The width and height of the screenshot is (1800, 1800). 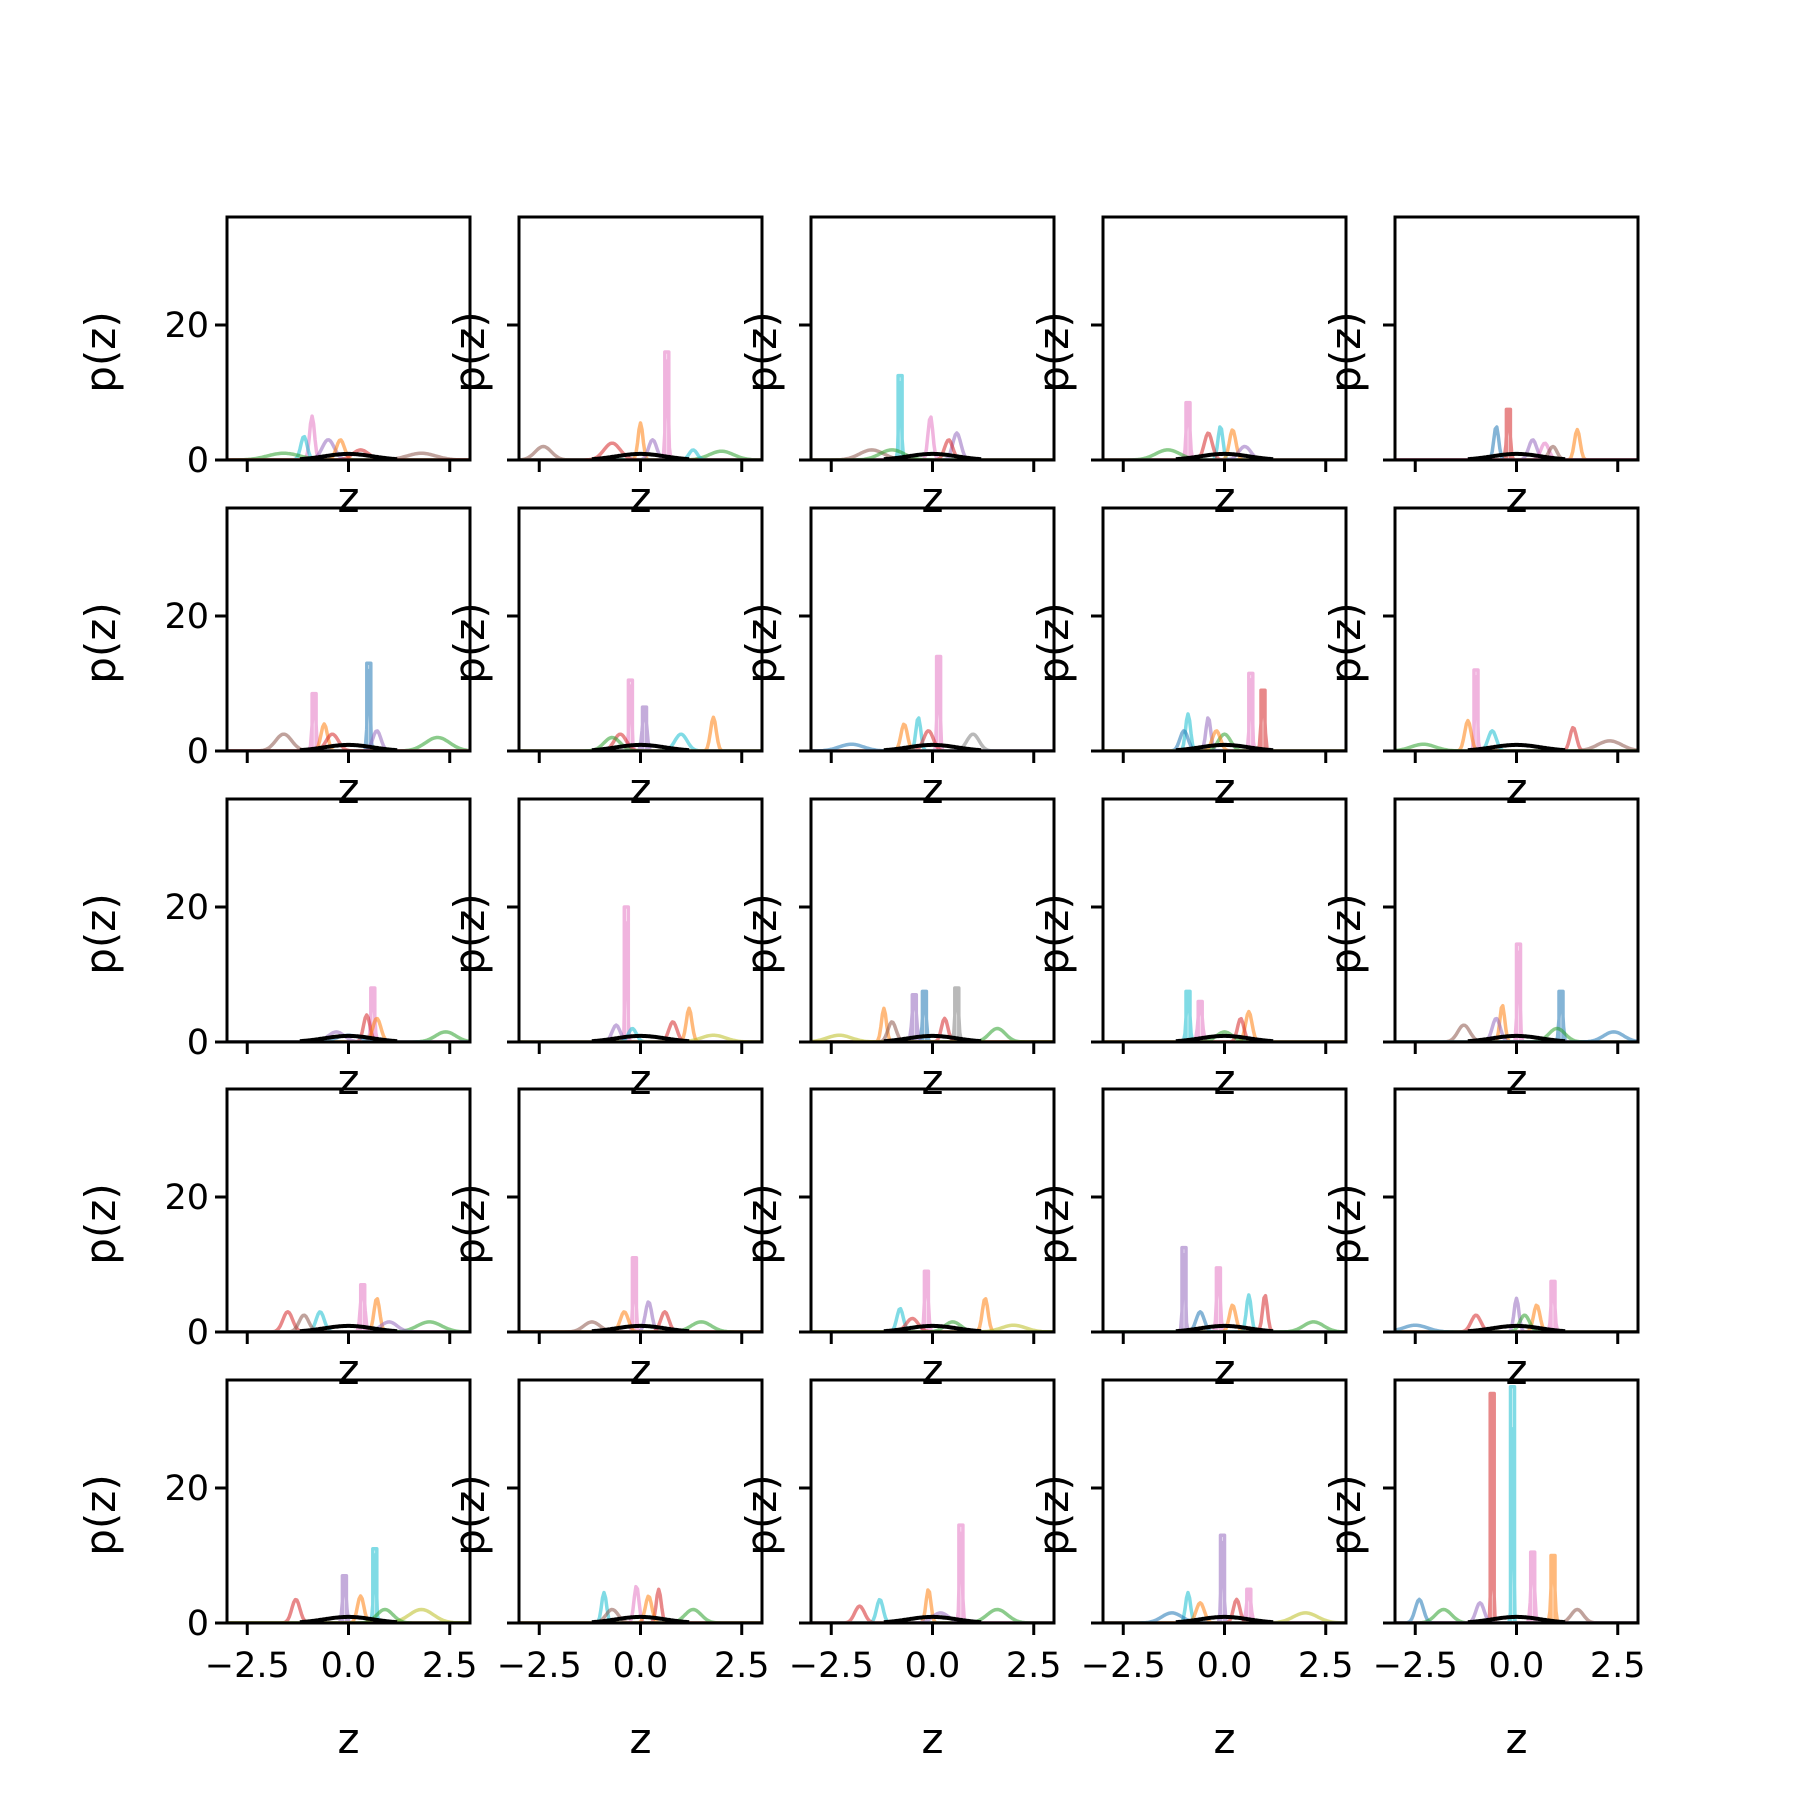 I want to click on subplot-r4-c3: z p(z), so click(x=896, y=1240).